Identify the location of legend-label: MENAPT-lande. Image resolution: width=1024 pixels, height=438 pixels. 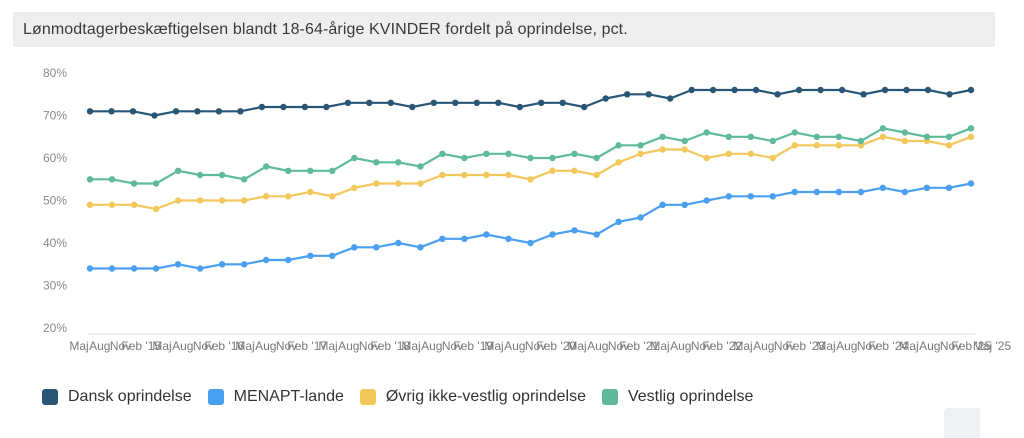
(288, 396).